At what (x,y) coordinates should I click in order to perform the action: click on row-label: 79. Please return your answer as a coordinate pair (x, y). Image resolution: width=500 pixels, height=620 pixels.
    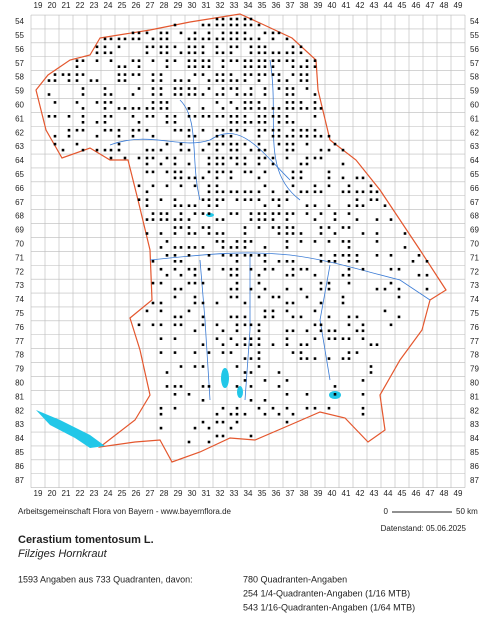
    Looking at the image, I should click on (19, 369).